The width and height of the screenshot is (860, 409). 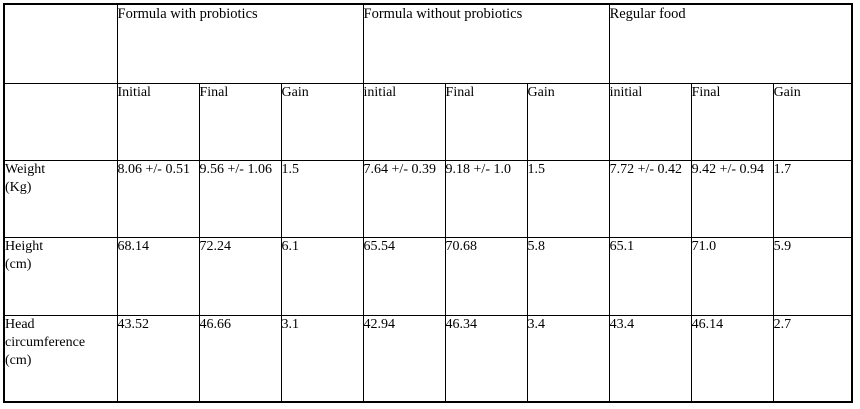 What do you see at coordinates (486, 198) in the screenshot?
I see `data-cell: 9.18 +/- 1.0` at bounding box center [486, 198].